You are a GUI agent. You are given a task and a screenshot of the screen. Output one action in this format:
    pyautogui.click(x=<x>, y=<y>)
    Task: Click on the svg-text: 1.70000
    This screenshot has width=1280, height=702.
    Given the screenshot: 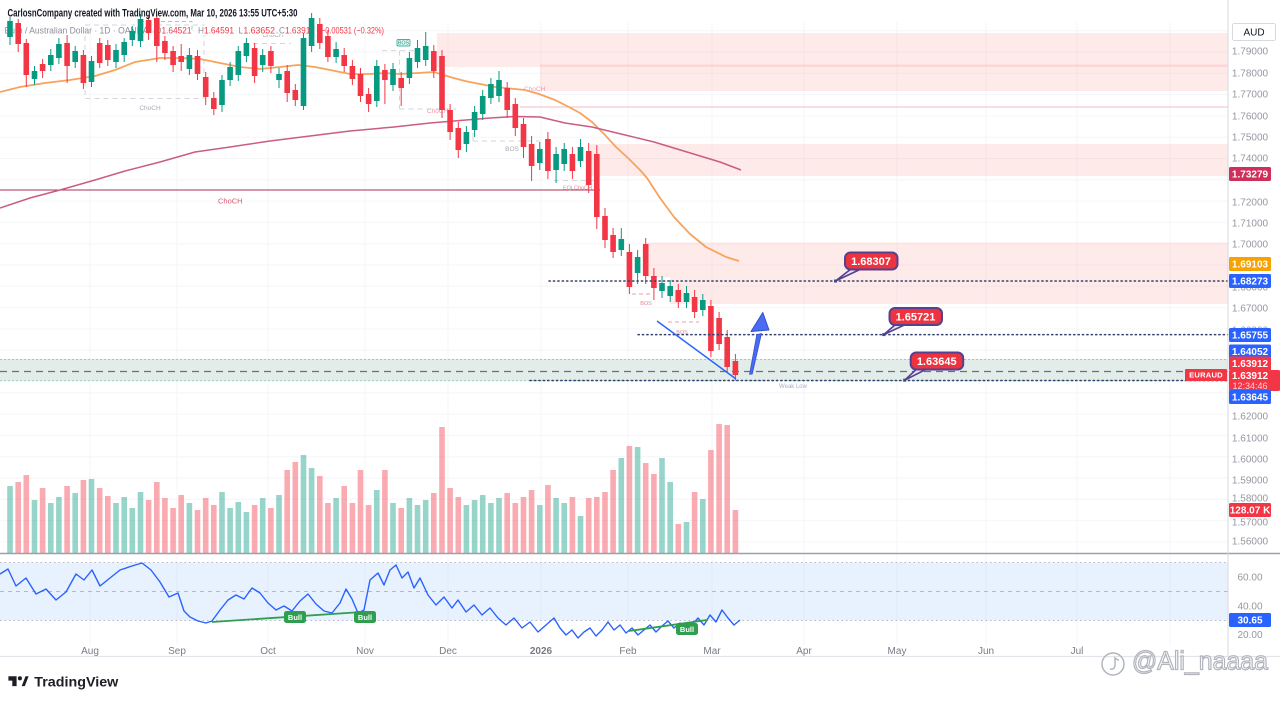 What is the action you would take?
    pyautogui.click(x=1250, y=245)
    